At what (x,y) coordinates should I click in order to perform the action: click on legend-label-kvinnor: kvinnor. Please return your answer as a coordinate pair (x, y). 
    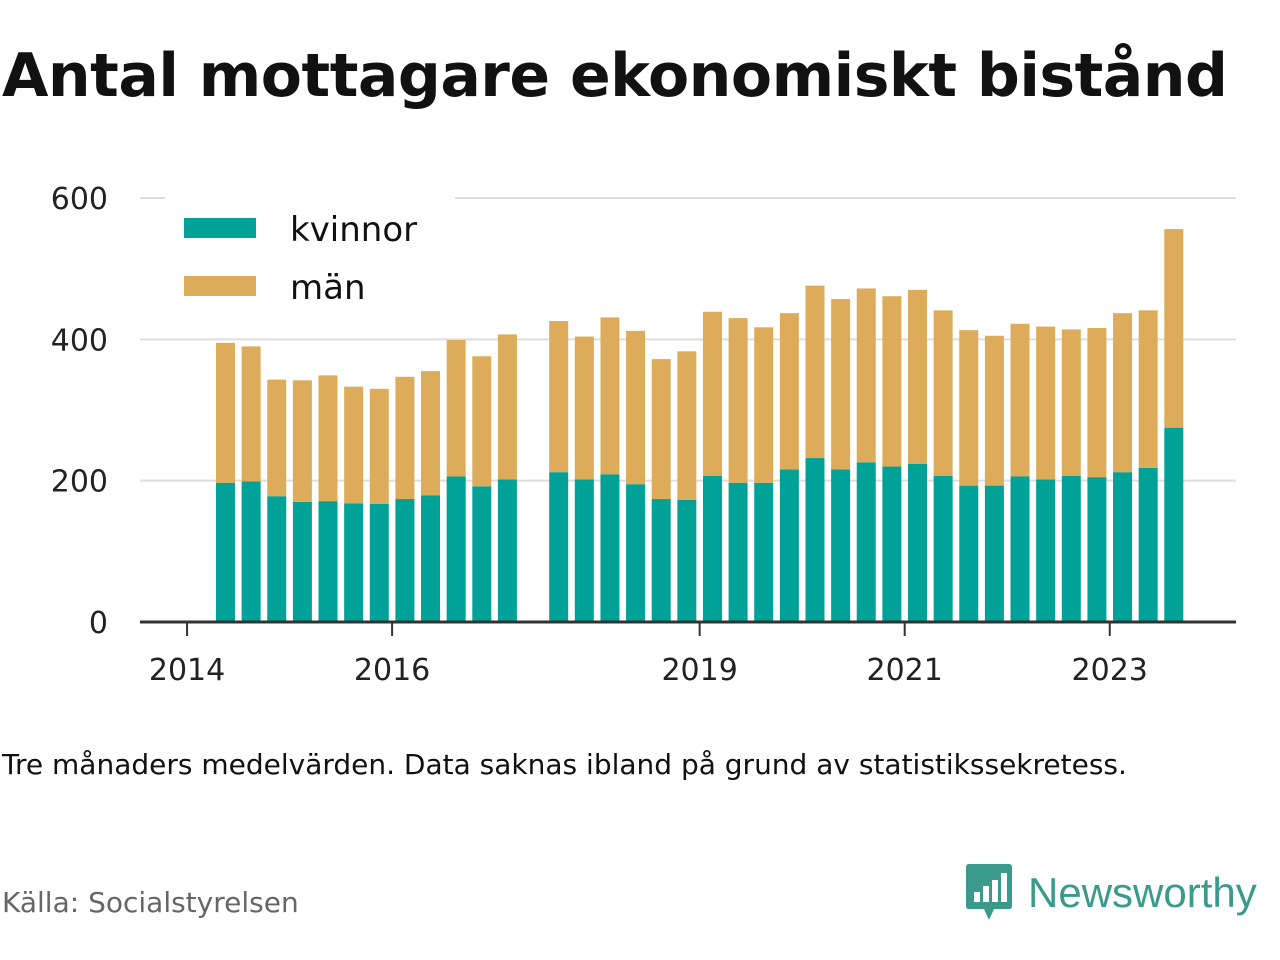
    Looking at the image, I should click on (353, 230).